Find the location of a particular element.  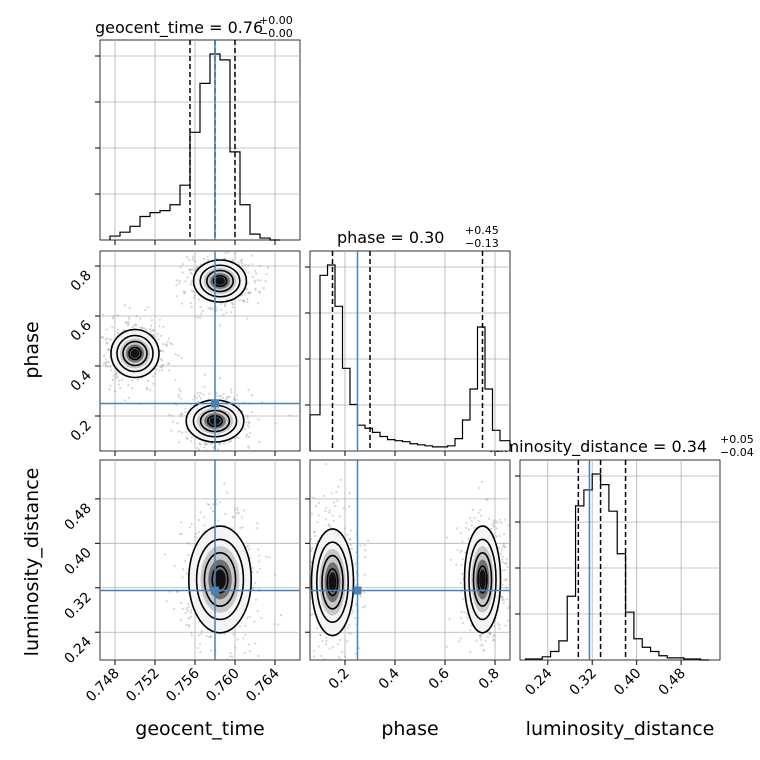

y-tick-label: 0.48 is located at coordinates (77, 516).